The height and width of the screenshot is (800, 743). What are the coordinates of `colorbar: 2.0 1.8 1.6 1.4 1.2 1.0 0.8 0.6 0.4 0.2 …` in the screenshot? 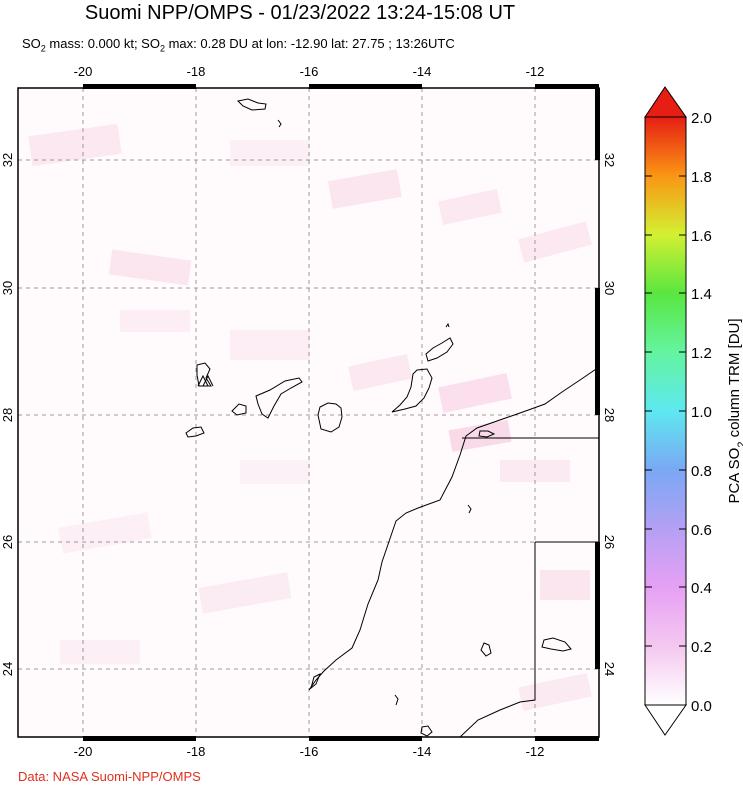 It's located at (693, 411).